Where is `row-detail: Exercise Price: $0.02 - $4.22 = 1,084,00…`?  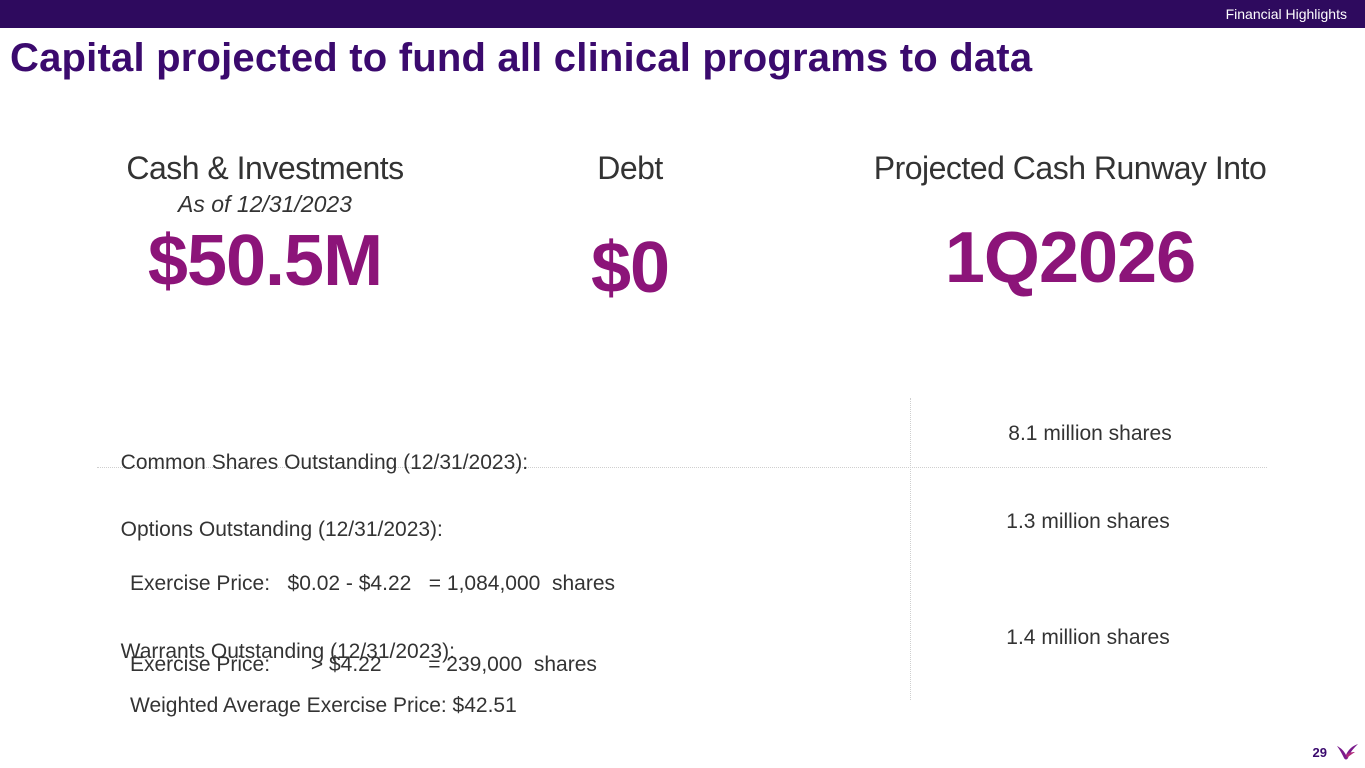
row-detail: Exercise Price: $0.02 - $4.22 = 1,084,00… is located at coordinates (373, 583).